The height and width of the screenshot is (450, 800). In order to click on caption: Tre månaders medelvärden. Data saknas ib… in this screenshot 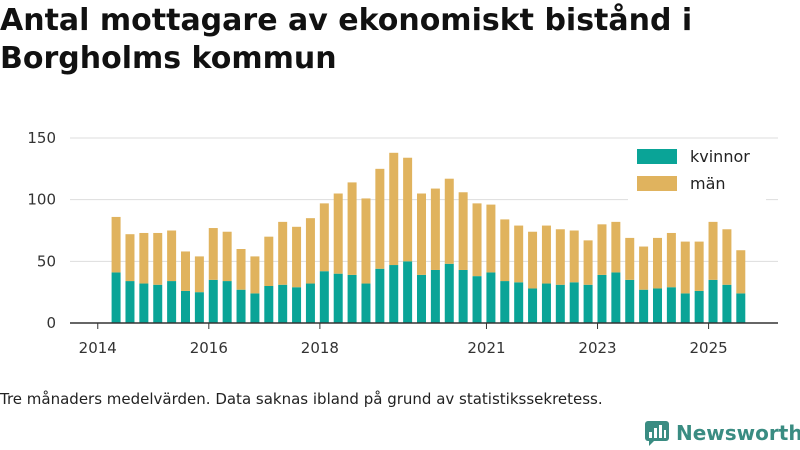, I will do `click(301, 399)`.